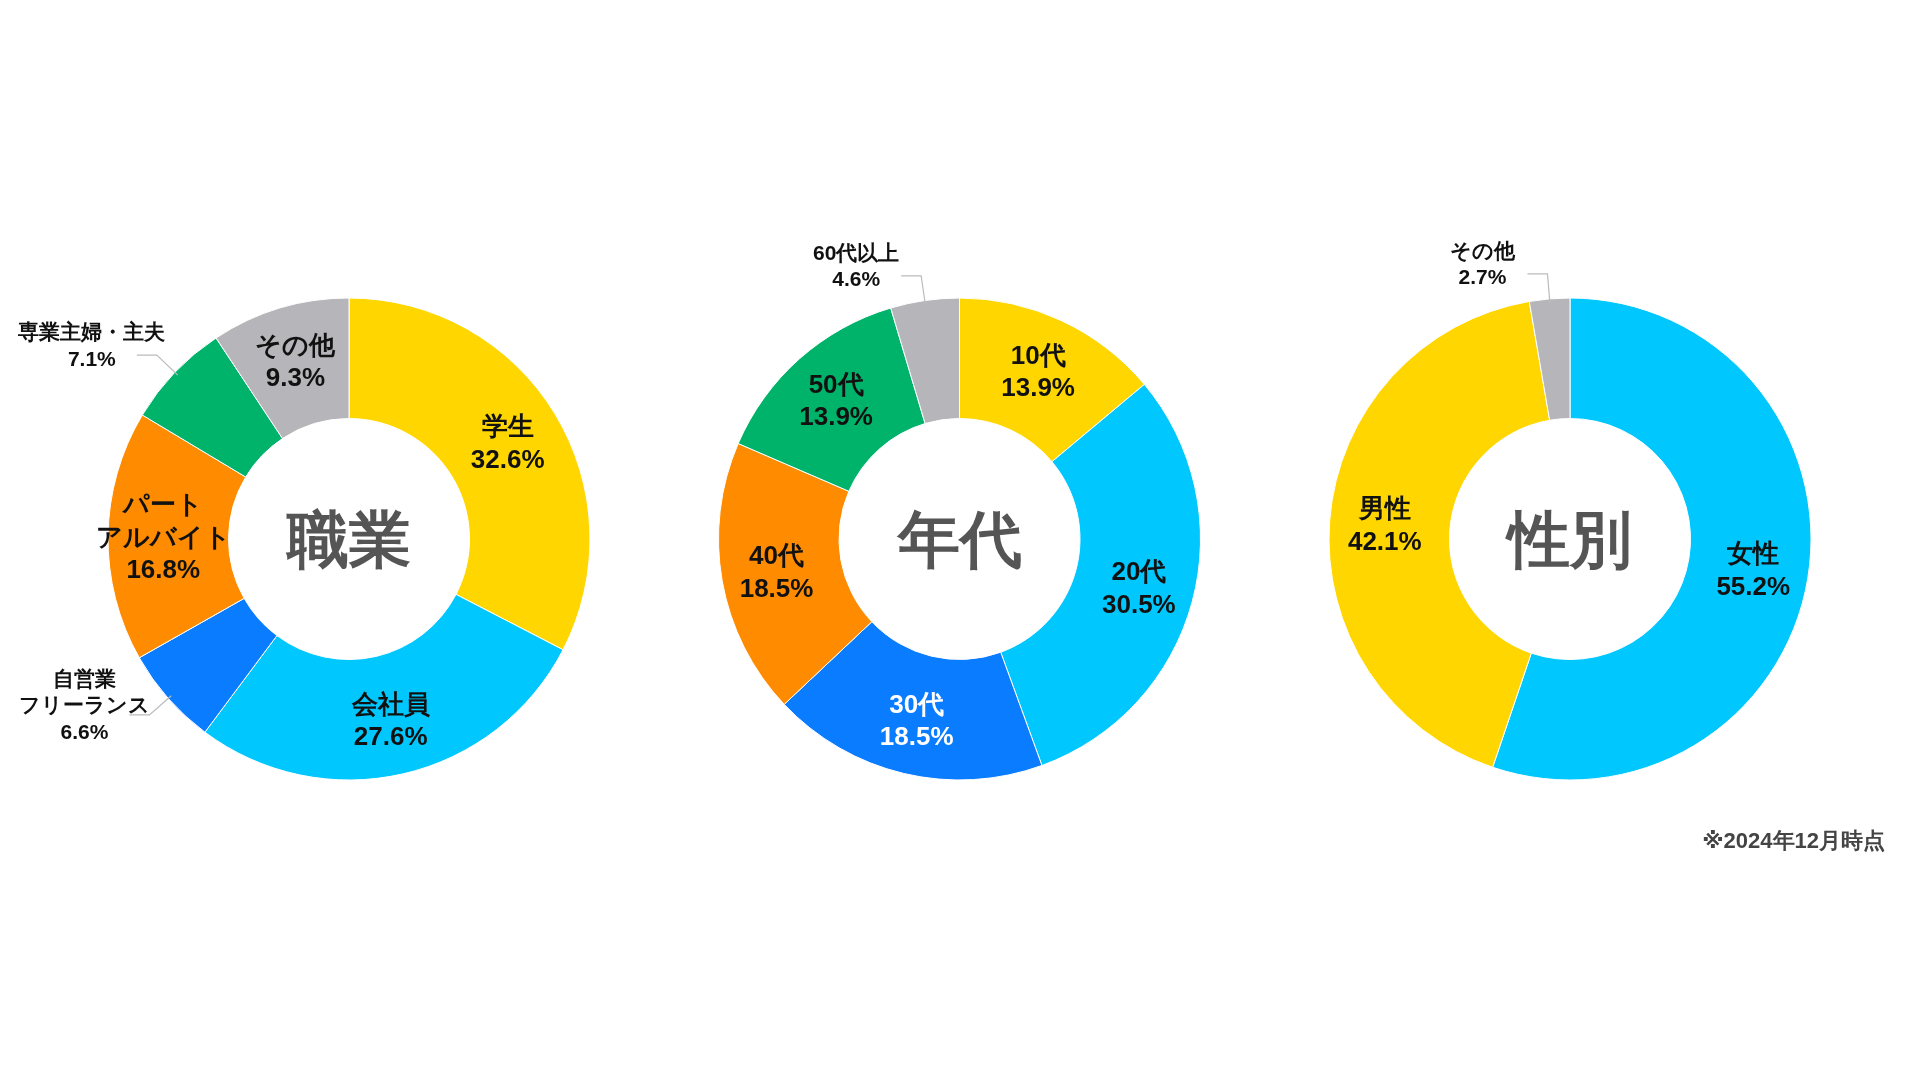  What do you see at coordinates (1384, 540) in the screenshot?
I see `data-label: 42.1%` at bounding box center [1384, 540].